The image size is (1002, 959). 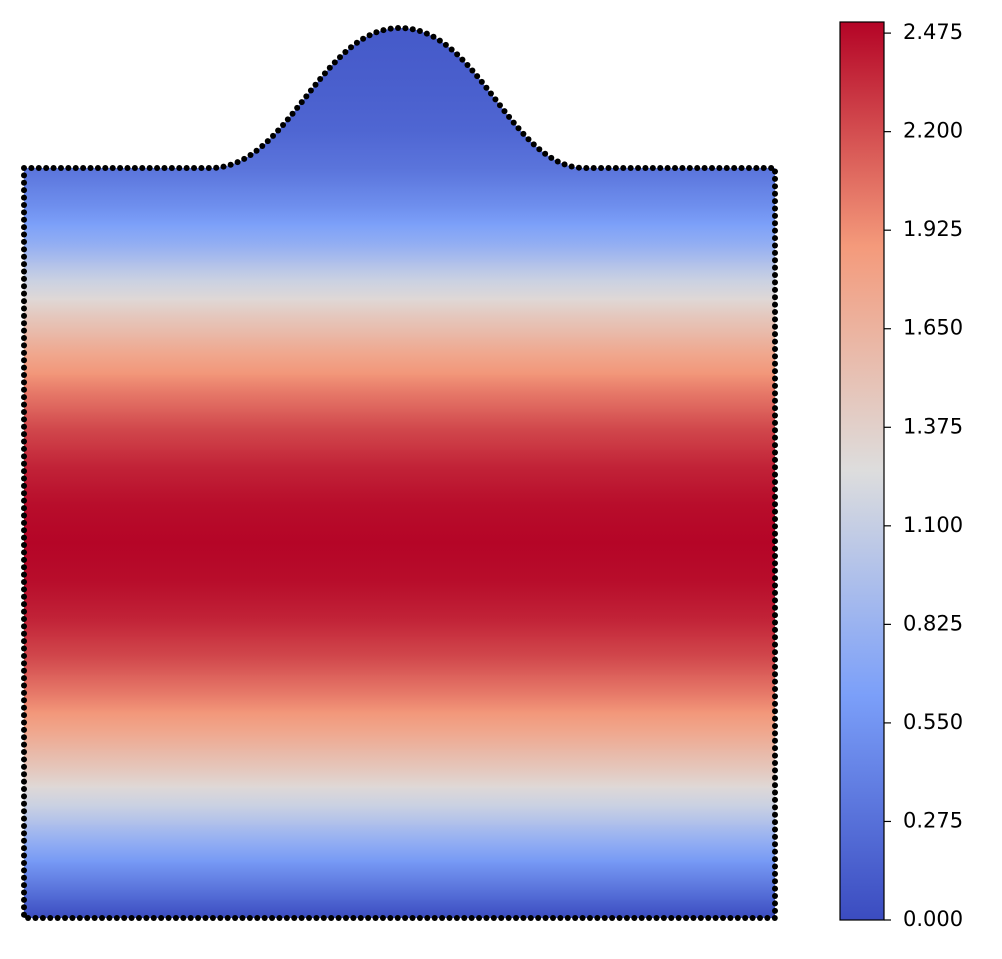 I want to click on colorbar-tick-label: 1.375, so click(x=933, y=426).